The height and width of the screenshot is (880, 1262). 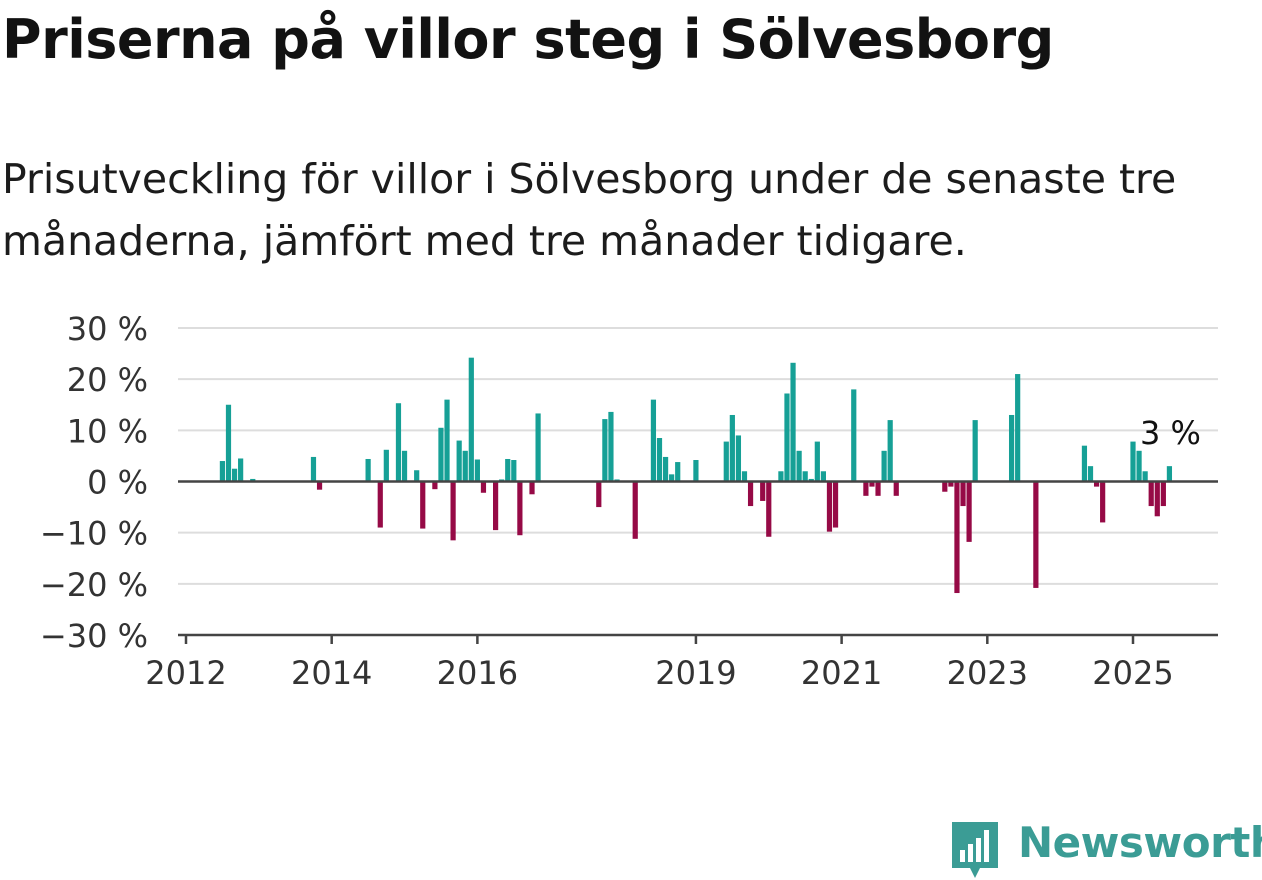 What do you see at coordinates (117, 483) in the screenshot?
I see `y-tick-label: 0 %` at bounding box center [117, 483].